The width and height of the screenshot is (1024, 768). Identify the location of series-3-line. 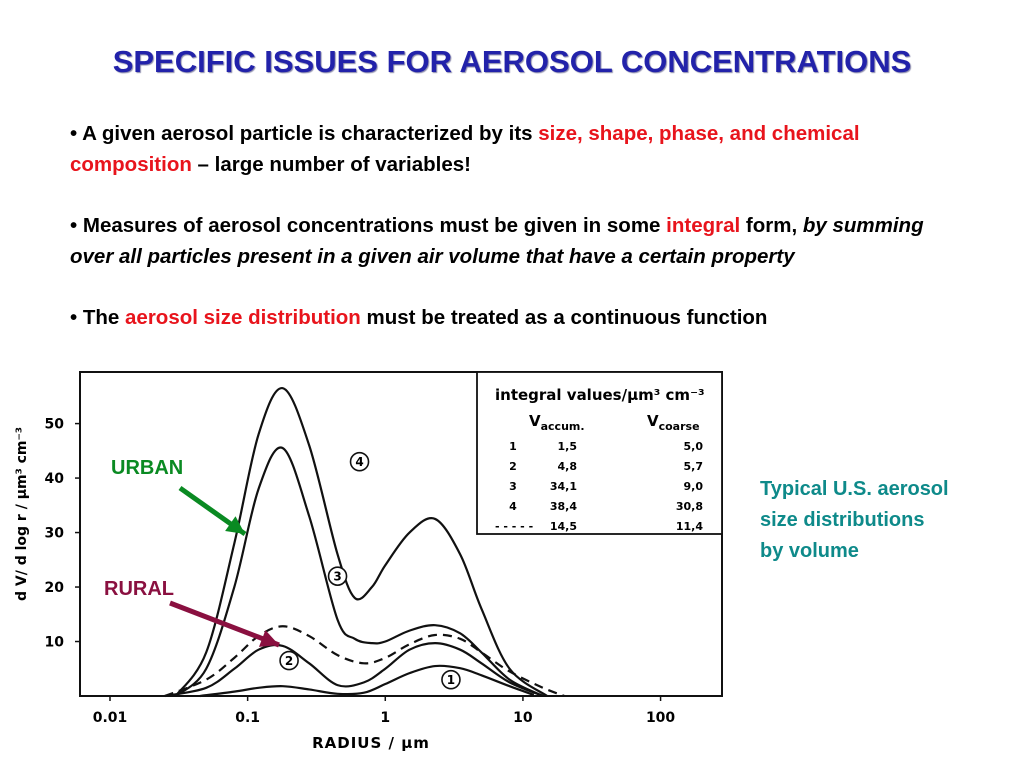
(359, 571).